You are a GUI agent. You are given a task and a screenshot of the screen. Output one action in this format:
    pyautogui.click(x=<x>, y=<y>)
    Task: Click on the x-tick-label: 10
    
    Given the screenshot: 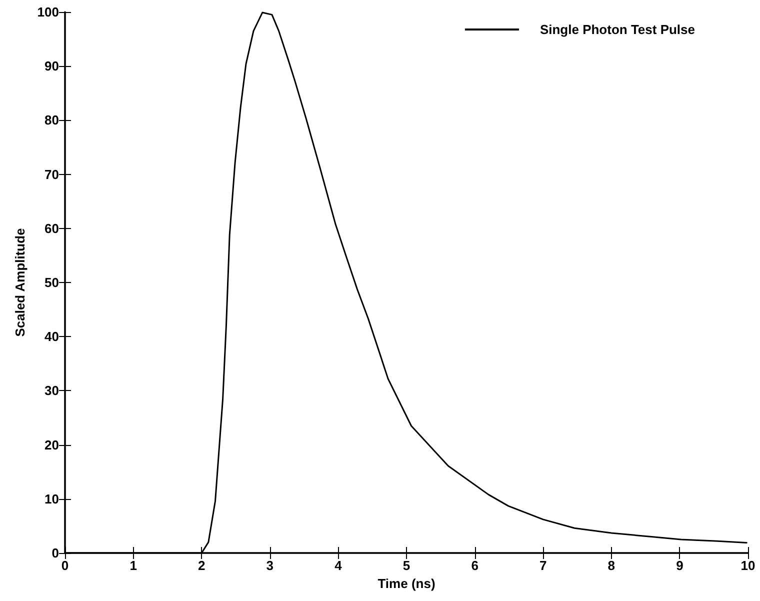 What is the action you would take?
    pyautogui.click(x=748, y=565)
    